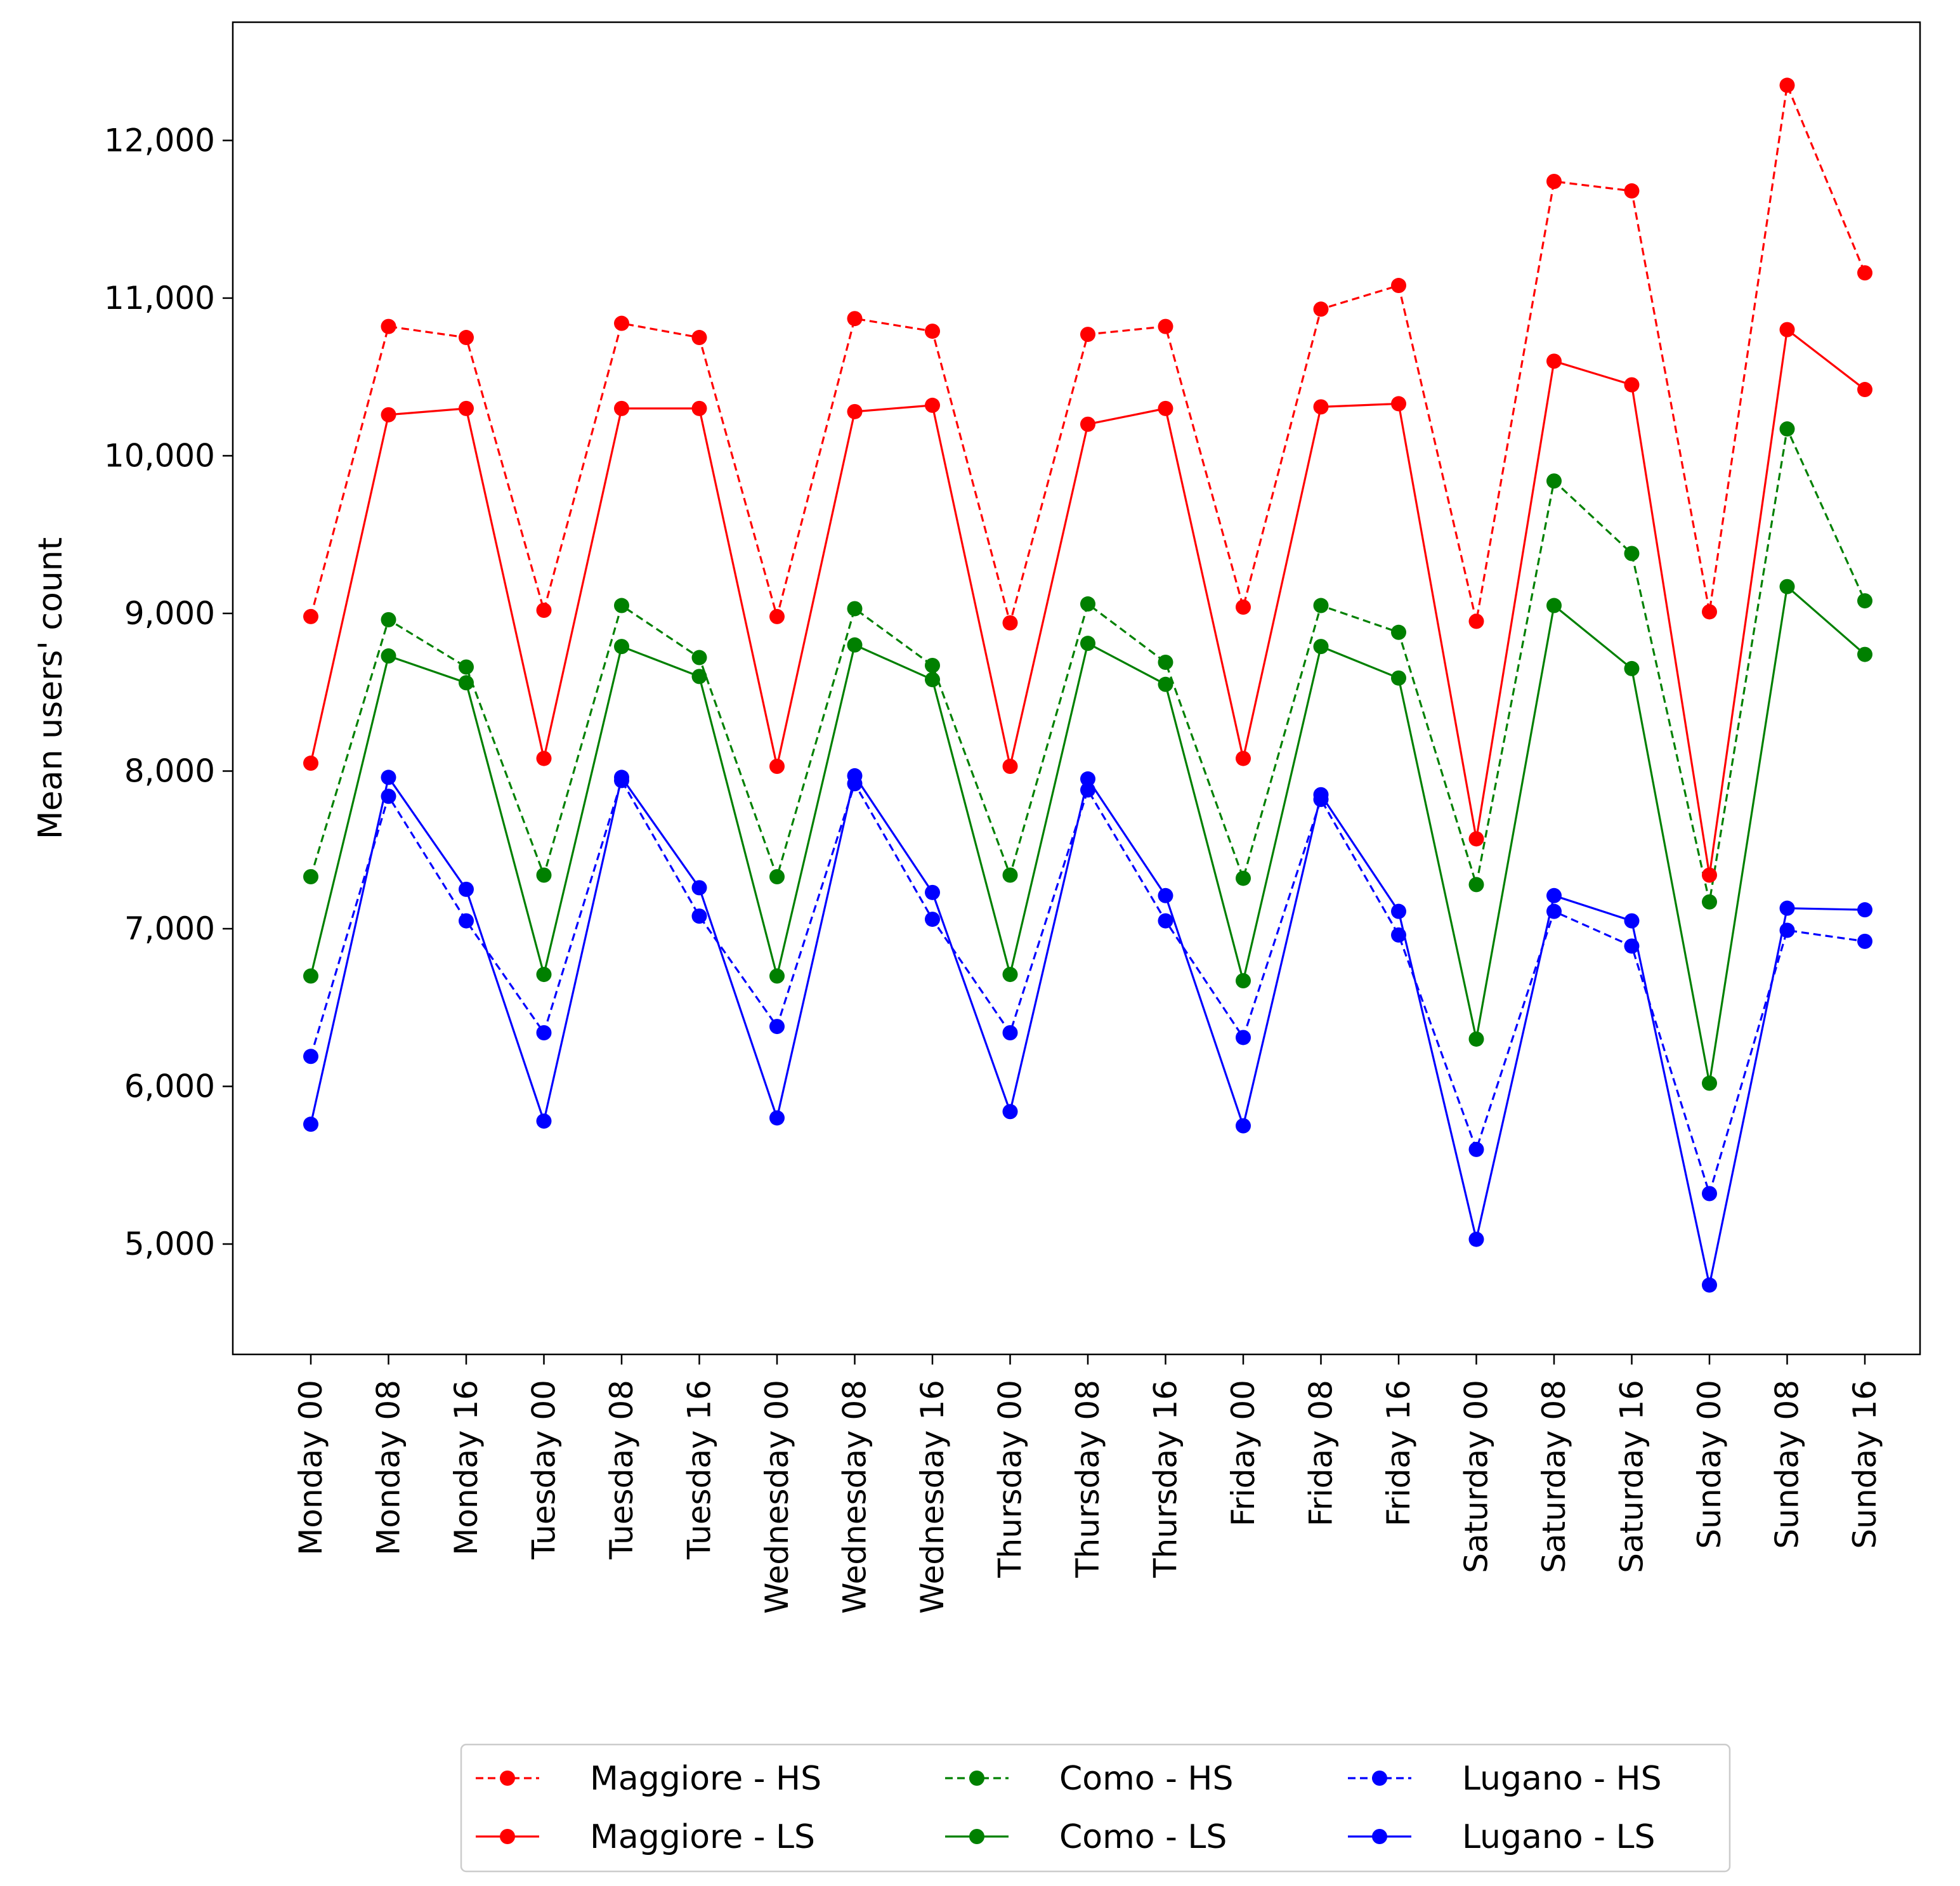 Image resolution: width=1960 pixels, height=1886 pixels. What do you see at coordinates (1558, 1837) in the screenshot?
I see `legend-label: Lugano - LS` at bounding box center [1558, 1837].